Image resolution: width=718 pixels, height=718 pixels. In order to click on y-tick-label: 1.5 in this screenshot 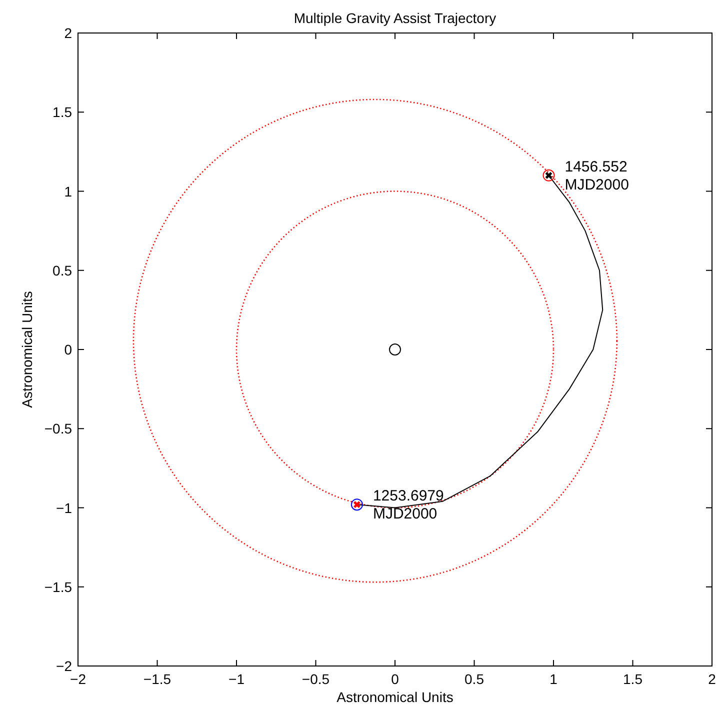, I will do `click(62, 112)`.